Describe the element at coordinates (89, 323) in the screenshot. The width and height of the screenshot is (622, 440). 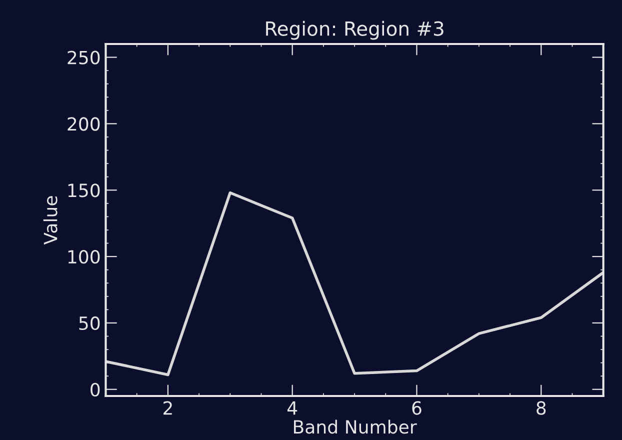
I see `y-tick-label: 50` at that location.